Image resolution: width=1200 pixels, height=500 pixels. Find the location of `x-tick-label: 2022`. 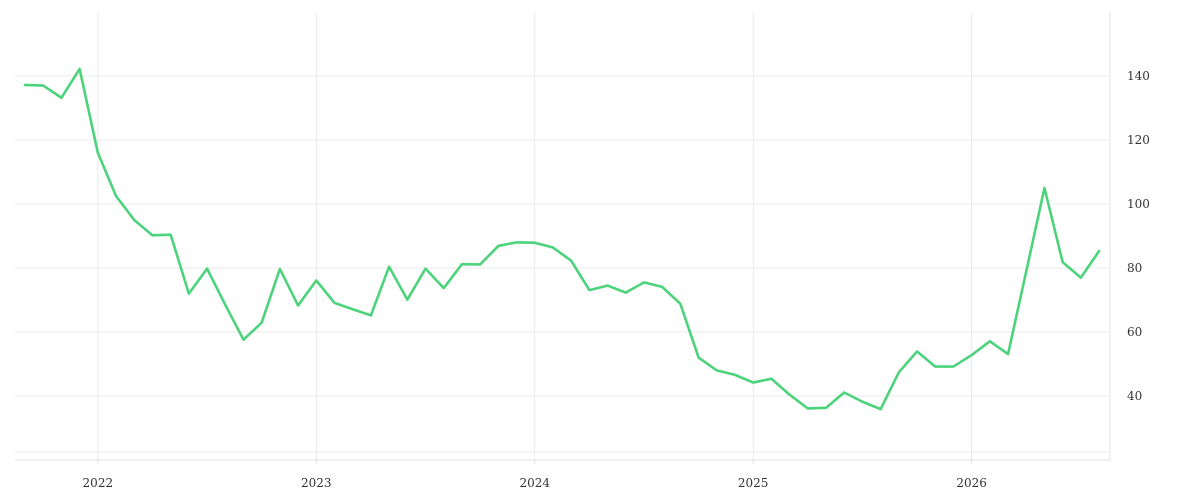

x-tick-label: 2022 is located at coordinates (98, 483).